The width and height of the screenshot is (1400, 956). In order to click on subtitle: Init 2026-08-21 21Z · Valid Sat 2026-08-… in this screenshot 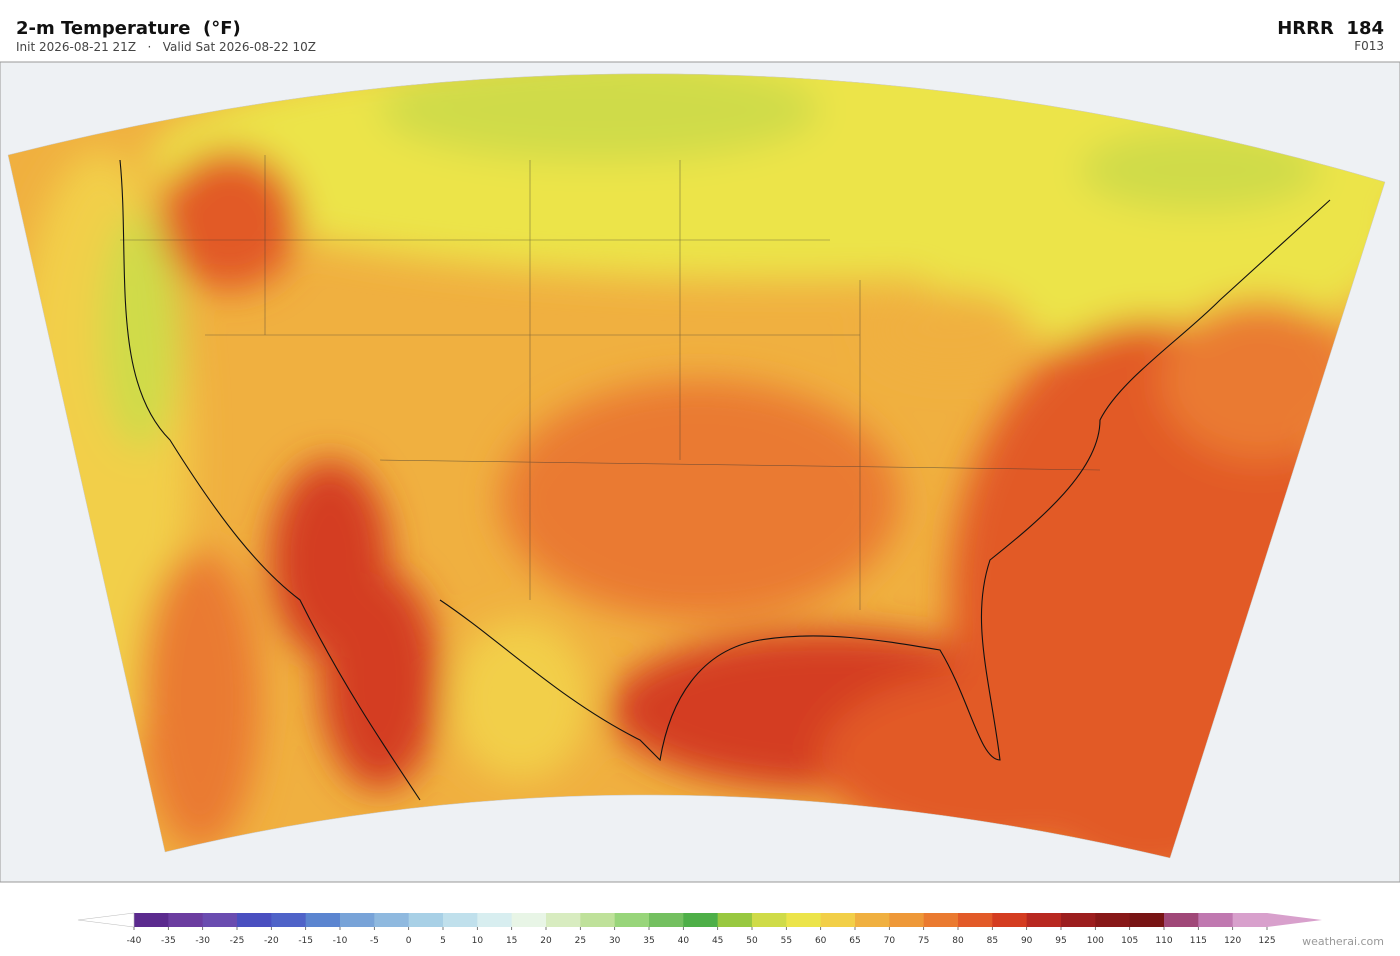, I will do `click(166, 47)`.